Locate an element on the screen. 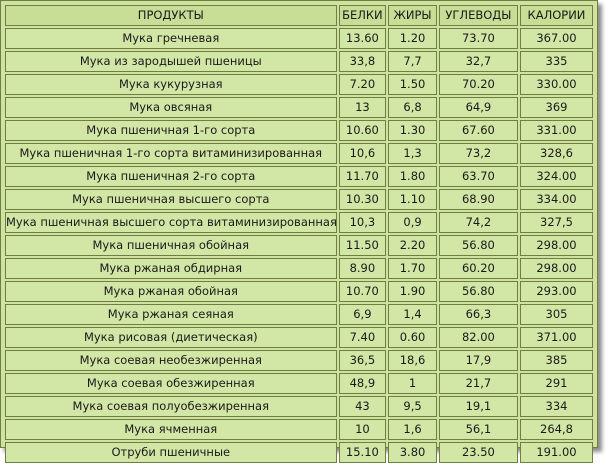 Image resolution: width=608 pixels, height=465 pixels. calories-cell: 327,5 is located at coordinates (556, 222).